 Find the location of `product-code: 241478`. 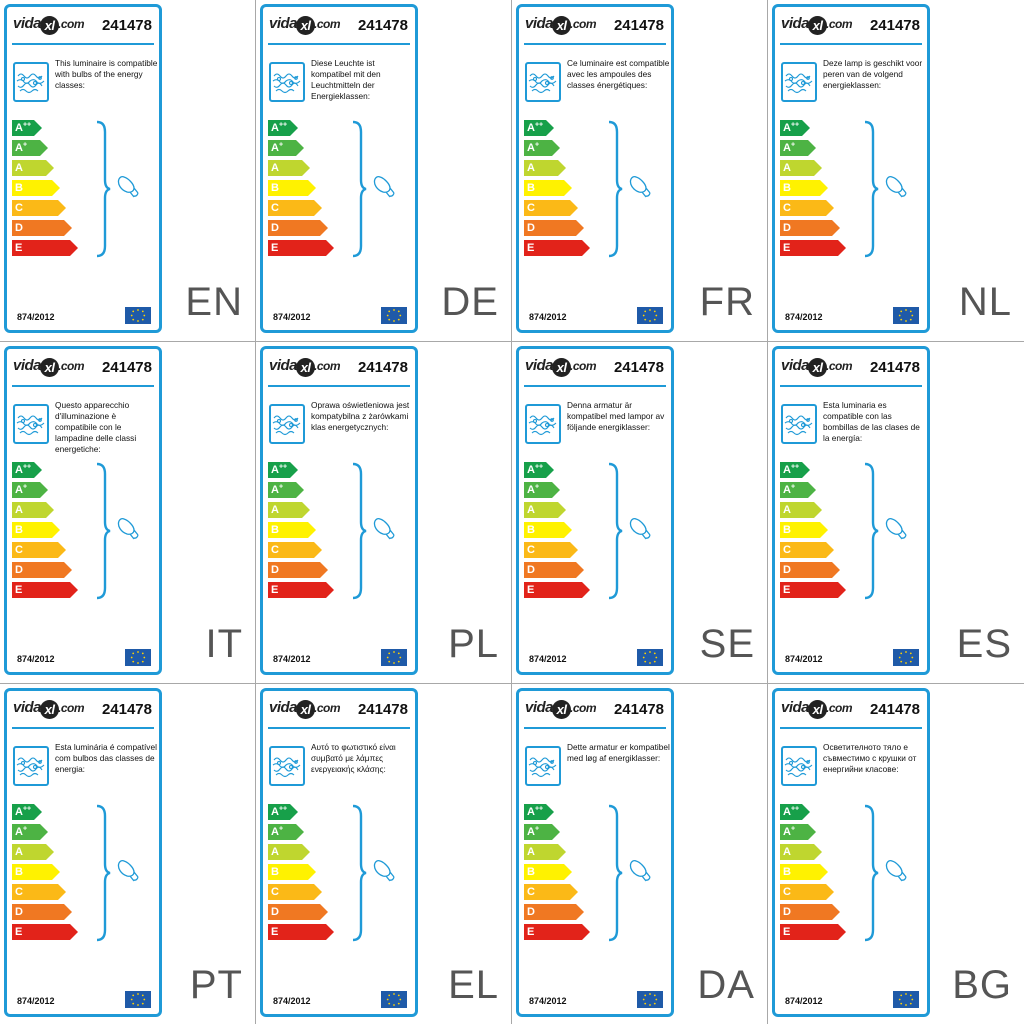

product-code: 241478 is located at coordinates (126, 367).